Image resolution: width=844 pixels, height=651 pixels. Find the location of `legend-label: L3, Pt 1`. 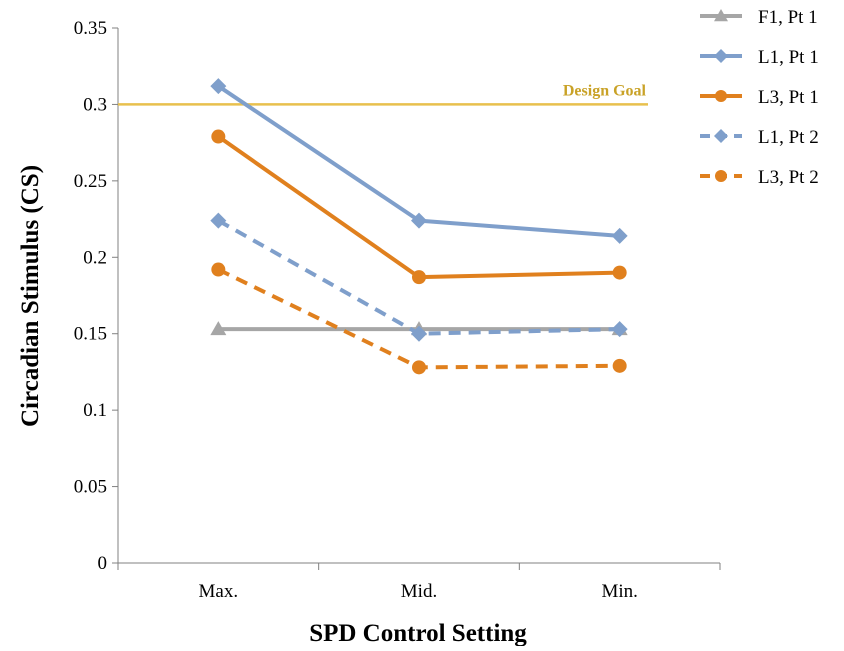

legend-label: L3, Pt 1 is located at coordinates (788, 97).